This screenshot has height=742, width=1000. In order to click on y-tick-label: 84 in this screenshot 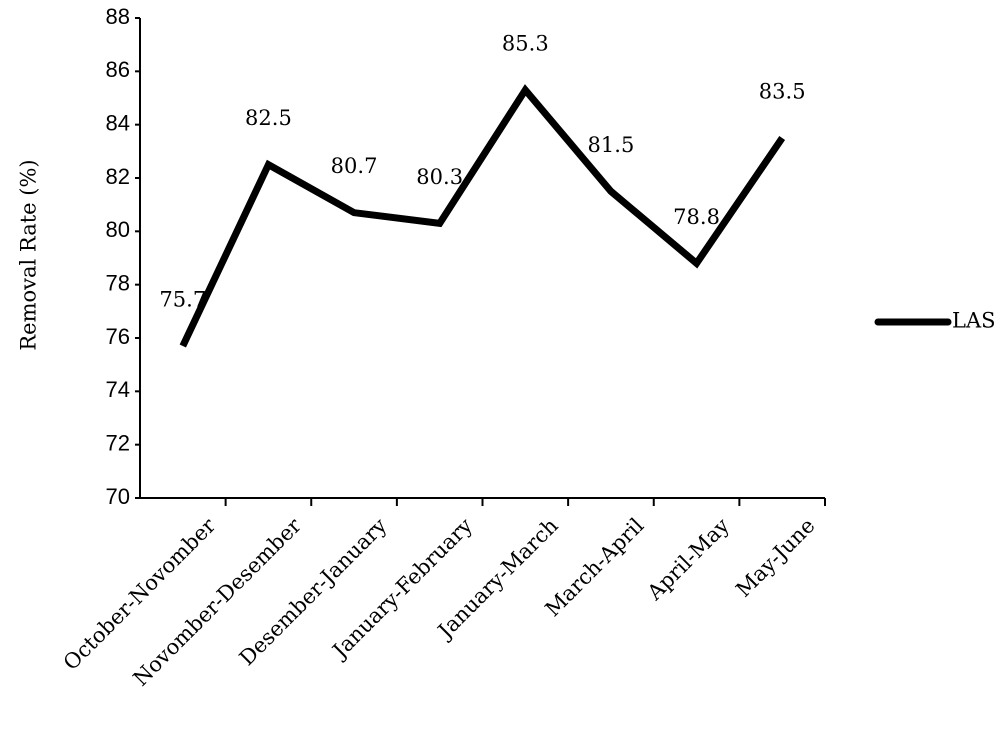, I will do `click(118, 122)`.